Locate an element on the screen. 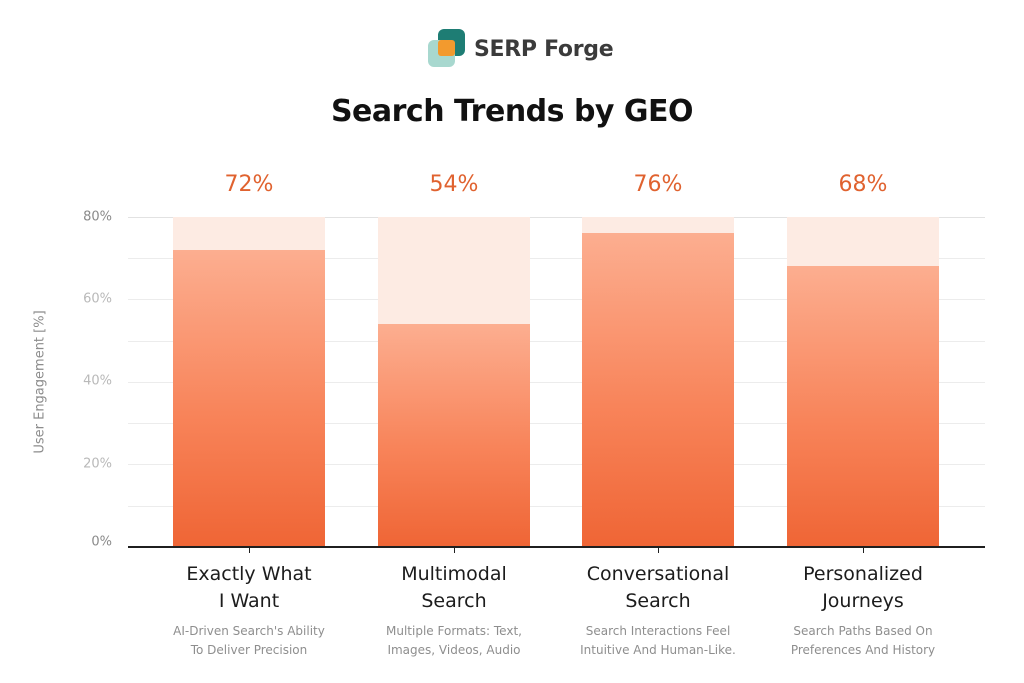 This screenshot has width=1024, height=683. category-description-line1: AI-Driven Search's Ability is located at coordinates (249, 631).